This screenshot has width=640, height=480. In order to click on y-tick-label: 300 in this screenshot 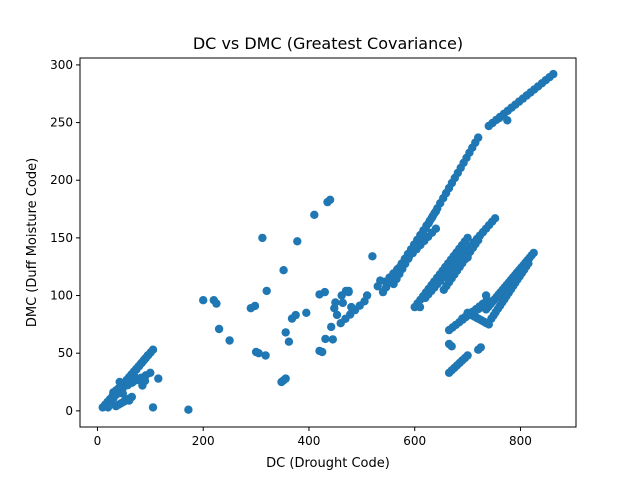, I will do `click(61, 65)`.